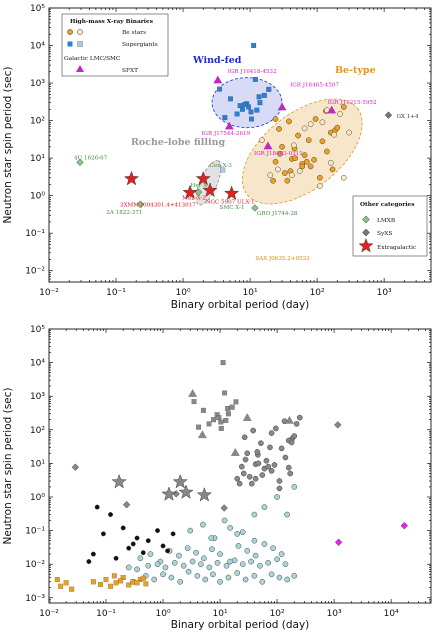 The width and height of the screenshot is (435, 637). I want to click on annotation-label: IGR J16418-4532, so click(252, 72).